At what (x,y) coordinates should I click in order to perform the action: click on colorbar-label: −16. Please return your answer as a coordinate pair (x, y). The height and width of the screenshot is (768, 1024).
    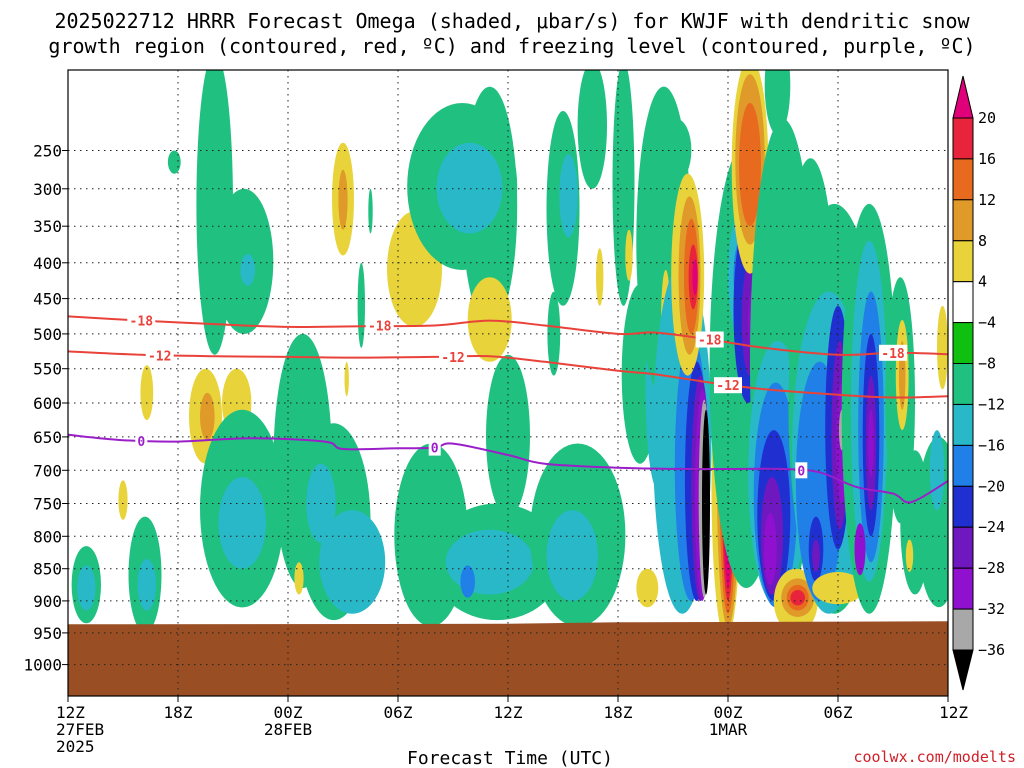
    Looking at the image, I should click on (991, 445).